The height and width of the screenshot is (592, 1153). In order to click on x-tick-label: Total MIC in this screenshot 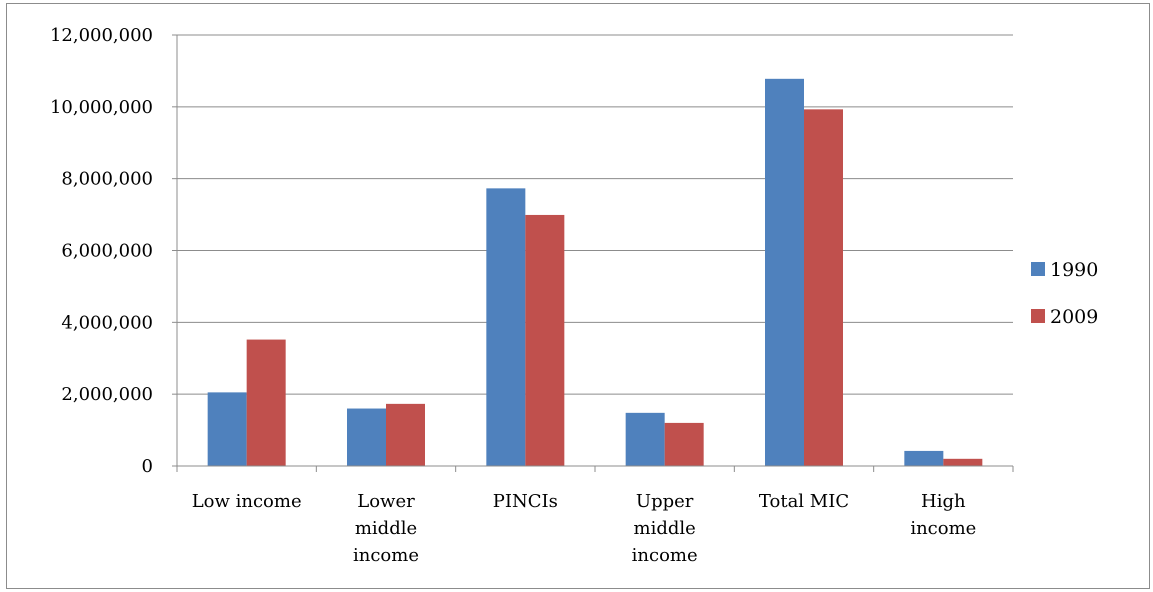, I will do `click(804, 501)`.